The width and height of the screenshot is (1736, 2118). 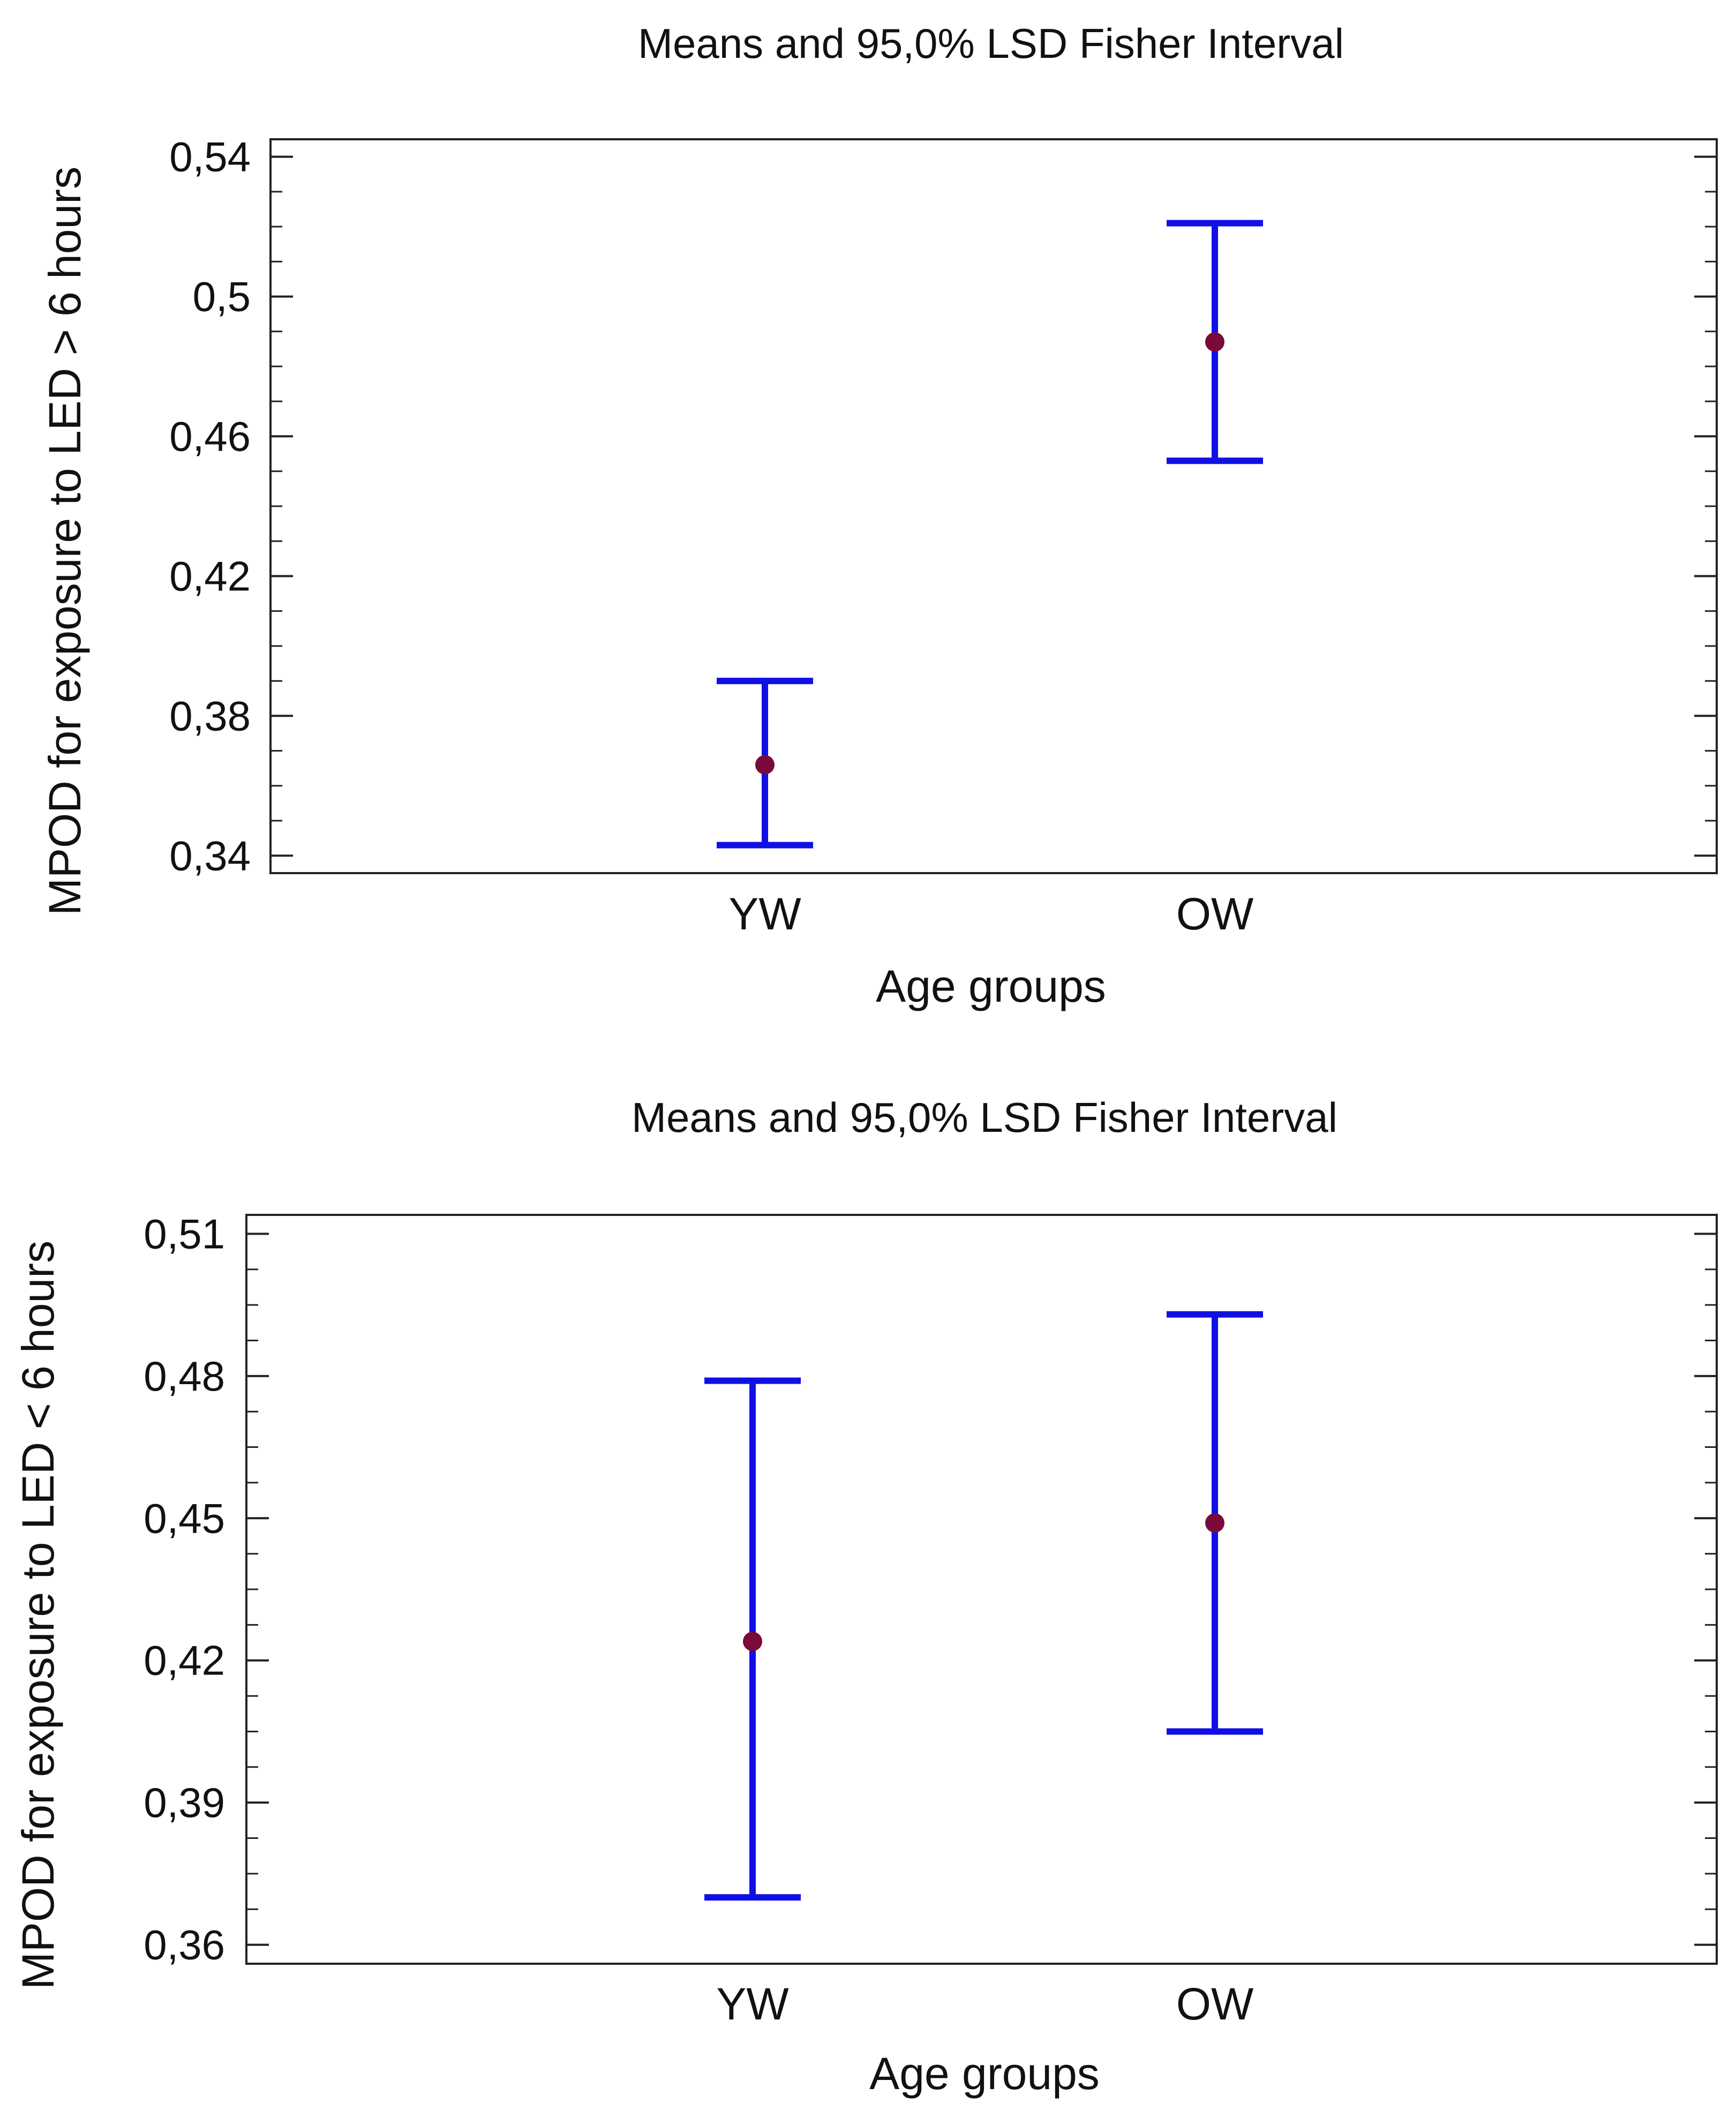 I want to click on y-tick-label: 0,46, so click(x=210, y=436).